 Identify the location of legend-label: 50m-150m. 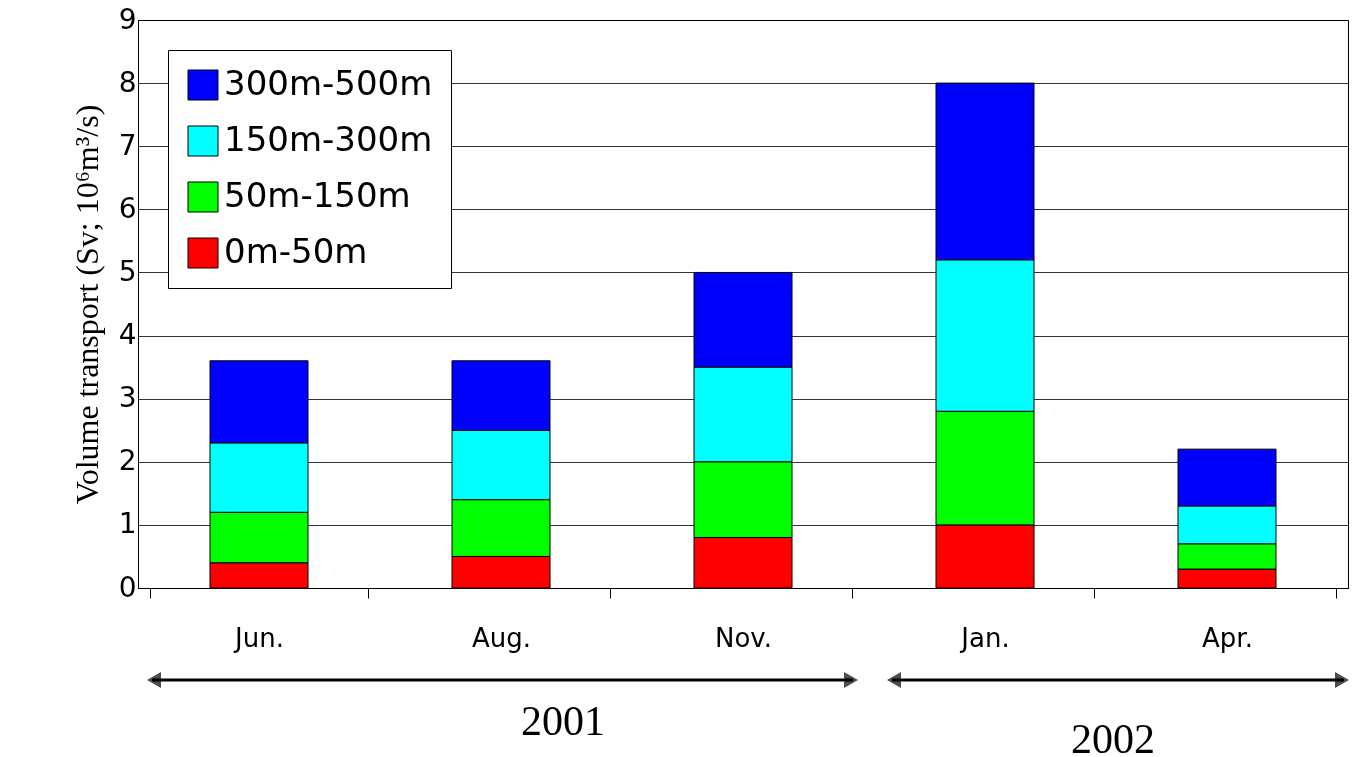
(317, 195).